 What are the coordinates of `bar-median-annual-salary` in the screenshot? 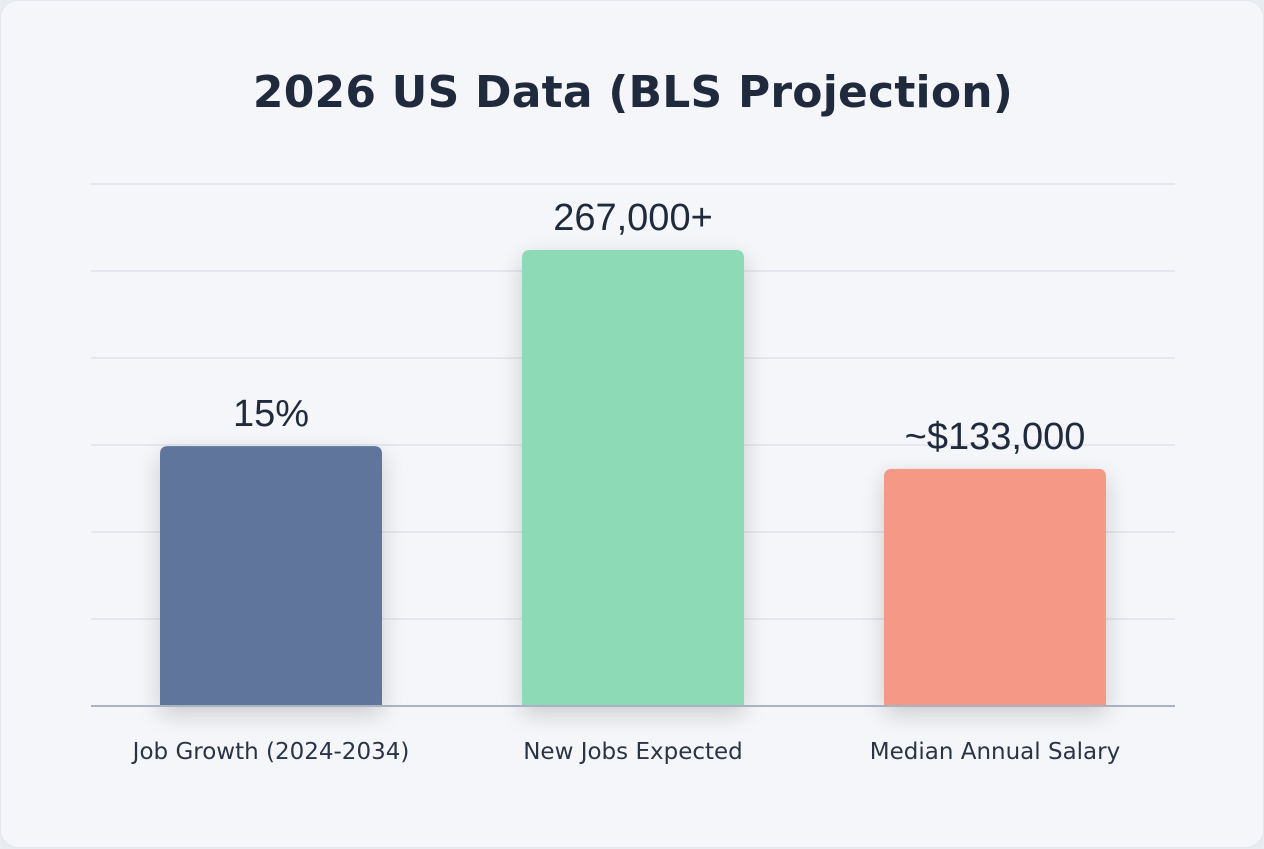 It's located at (995, 587).